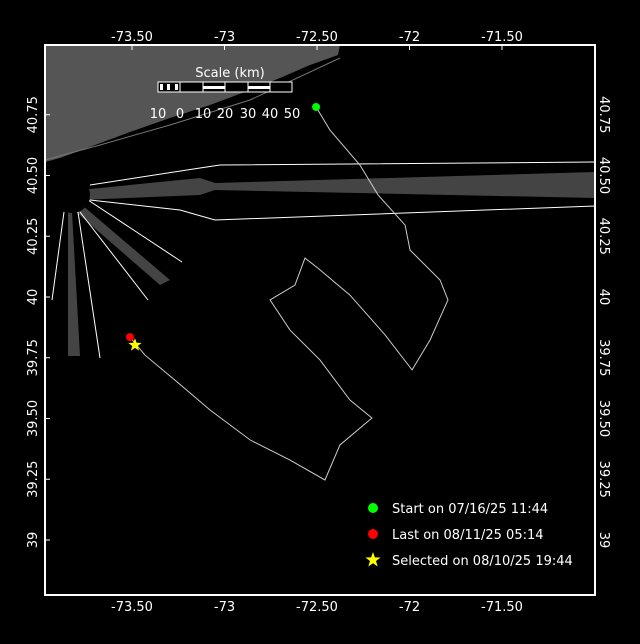 This screenshot has height=644, width=640. What do you see at coordinates (292, 114) in the screenshot?
I see `scale-label: 50` at bounding box center [292, 114].